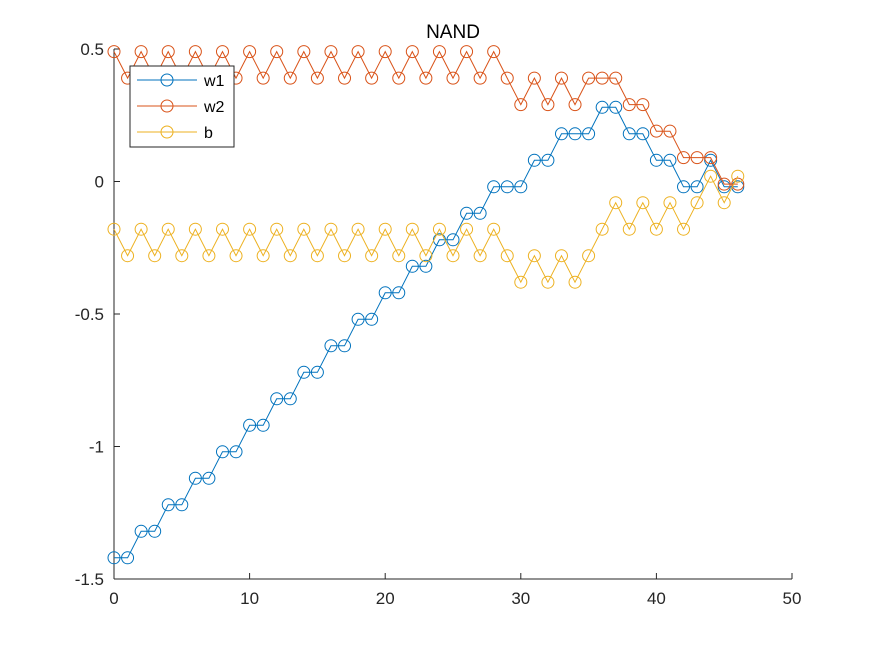 Image resolution: width=875 pixels, height=656 pixels. Describe the element at coordinates (656, 598) in the screenshot. I see `x-tick-label: 40` at that location.